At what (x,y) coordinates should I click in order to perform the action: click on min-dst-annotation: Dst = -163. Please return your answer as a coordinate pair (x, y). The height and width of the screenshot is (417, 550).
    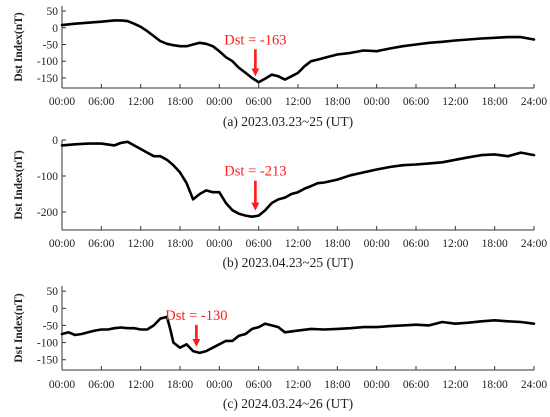
    Looking at the image, I should click on (255, 40).